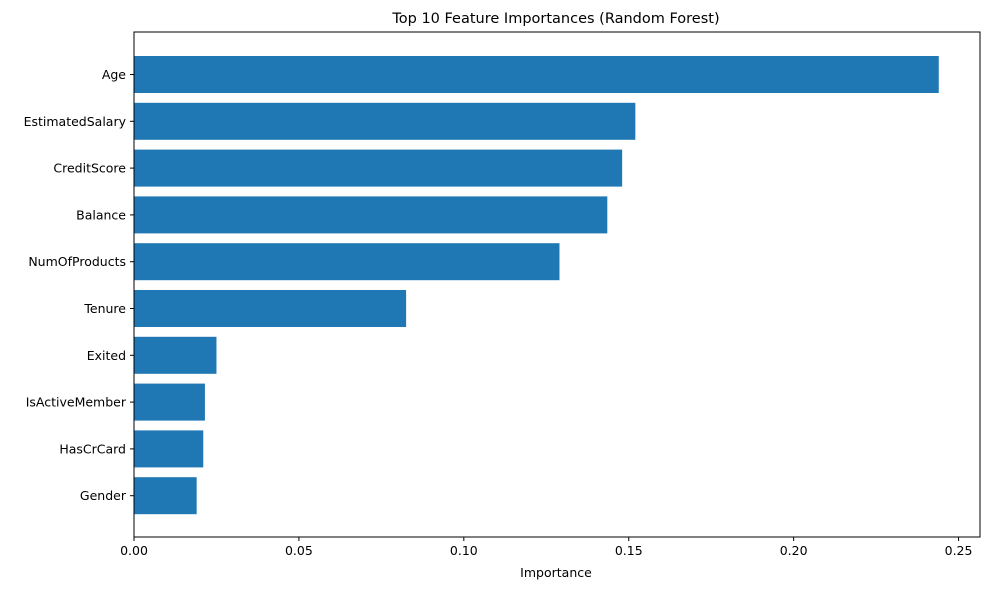  Describe the element at coordinates (347, 262) in the screenshot. I see `bar-numofproducts` at that location.